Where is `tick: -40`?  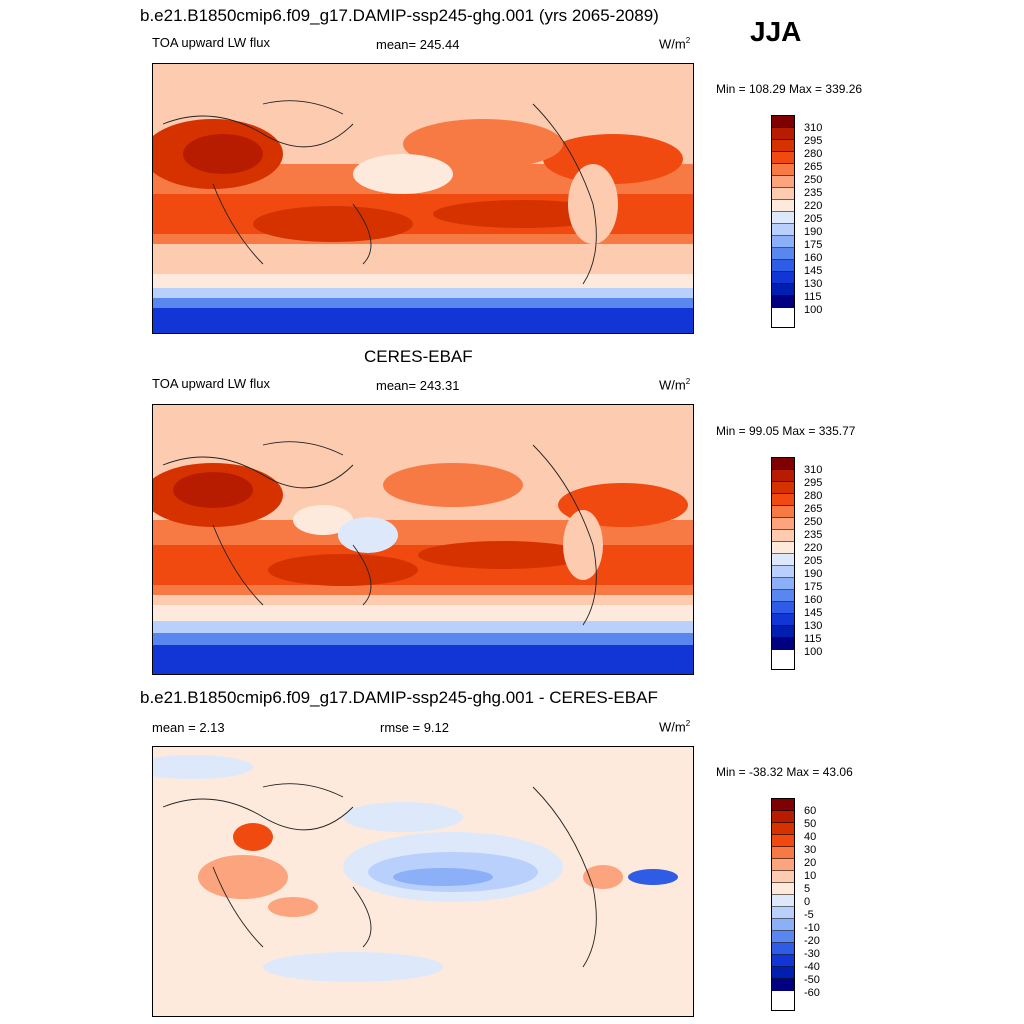
tick: -40 is located at coordinates (812, 967).